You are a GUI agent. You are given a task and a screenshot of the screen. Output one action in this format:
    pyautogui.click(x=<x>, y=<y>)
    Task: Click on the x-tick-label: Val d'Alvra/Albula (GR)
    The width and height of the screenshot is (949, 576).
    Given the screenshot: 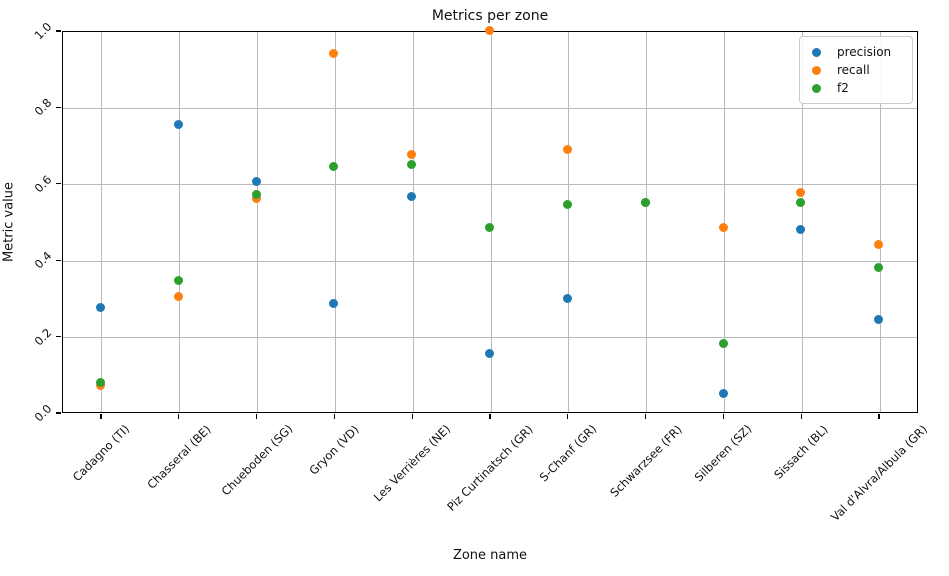 What is the action you would take?
    pyautogui.click(x=879, y=473)
    